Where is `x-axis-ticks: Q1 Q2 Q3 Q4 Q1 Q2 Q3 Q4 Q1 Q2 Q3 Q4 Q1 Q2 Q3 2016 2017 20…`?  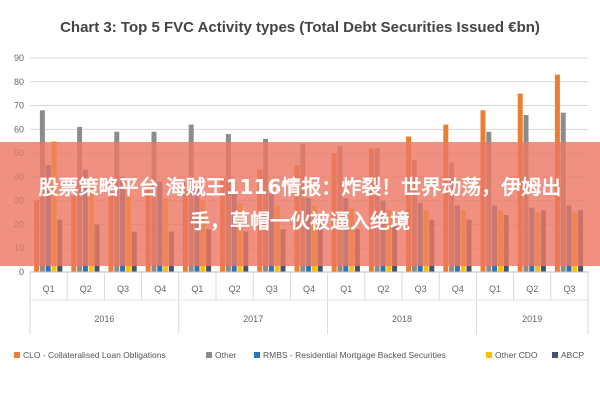
x-axis-ticks: Q1 Q2 Q3 Q4 Q1 Q2 Q3 Q4 Q1 Q2 Q3 Q4 Q1 Q2 Q3 2016 2017 20… is located at coordinates (309, 302).